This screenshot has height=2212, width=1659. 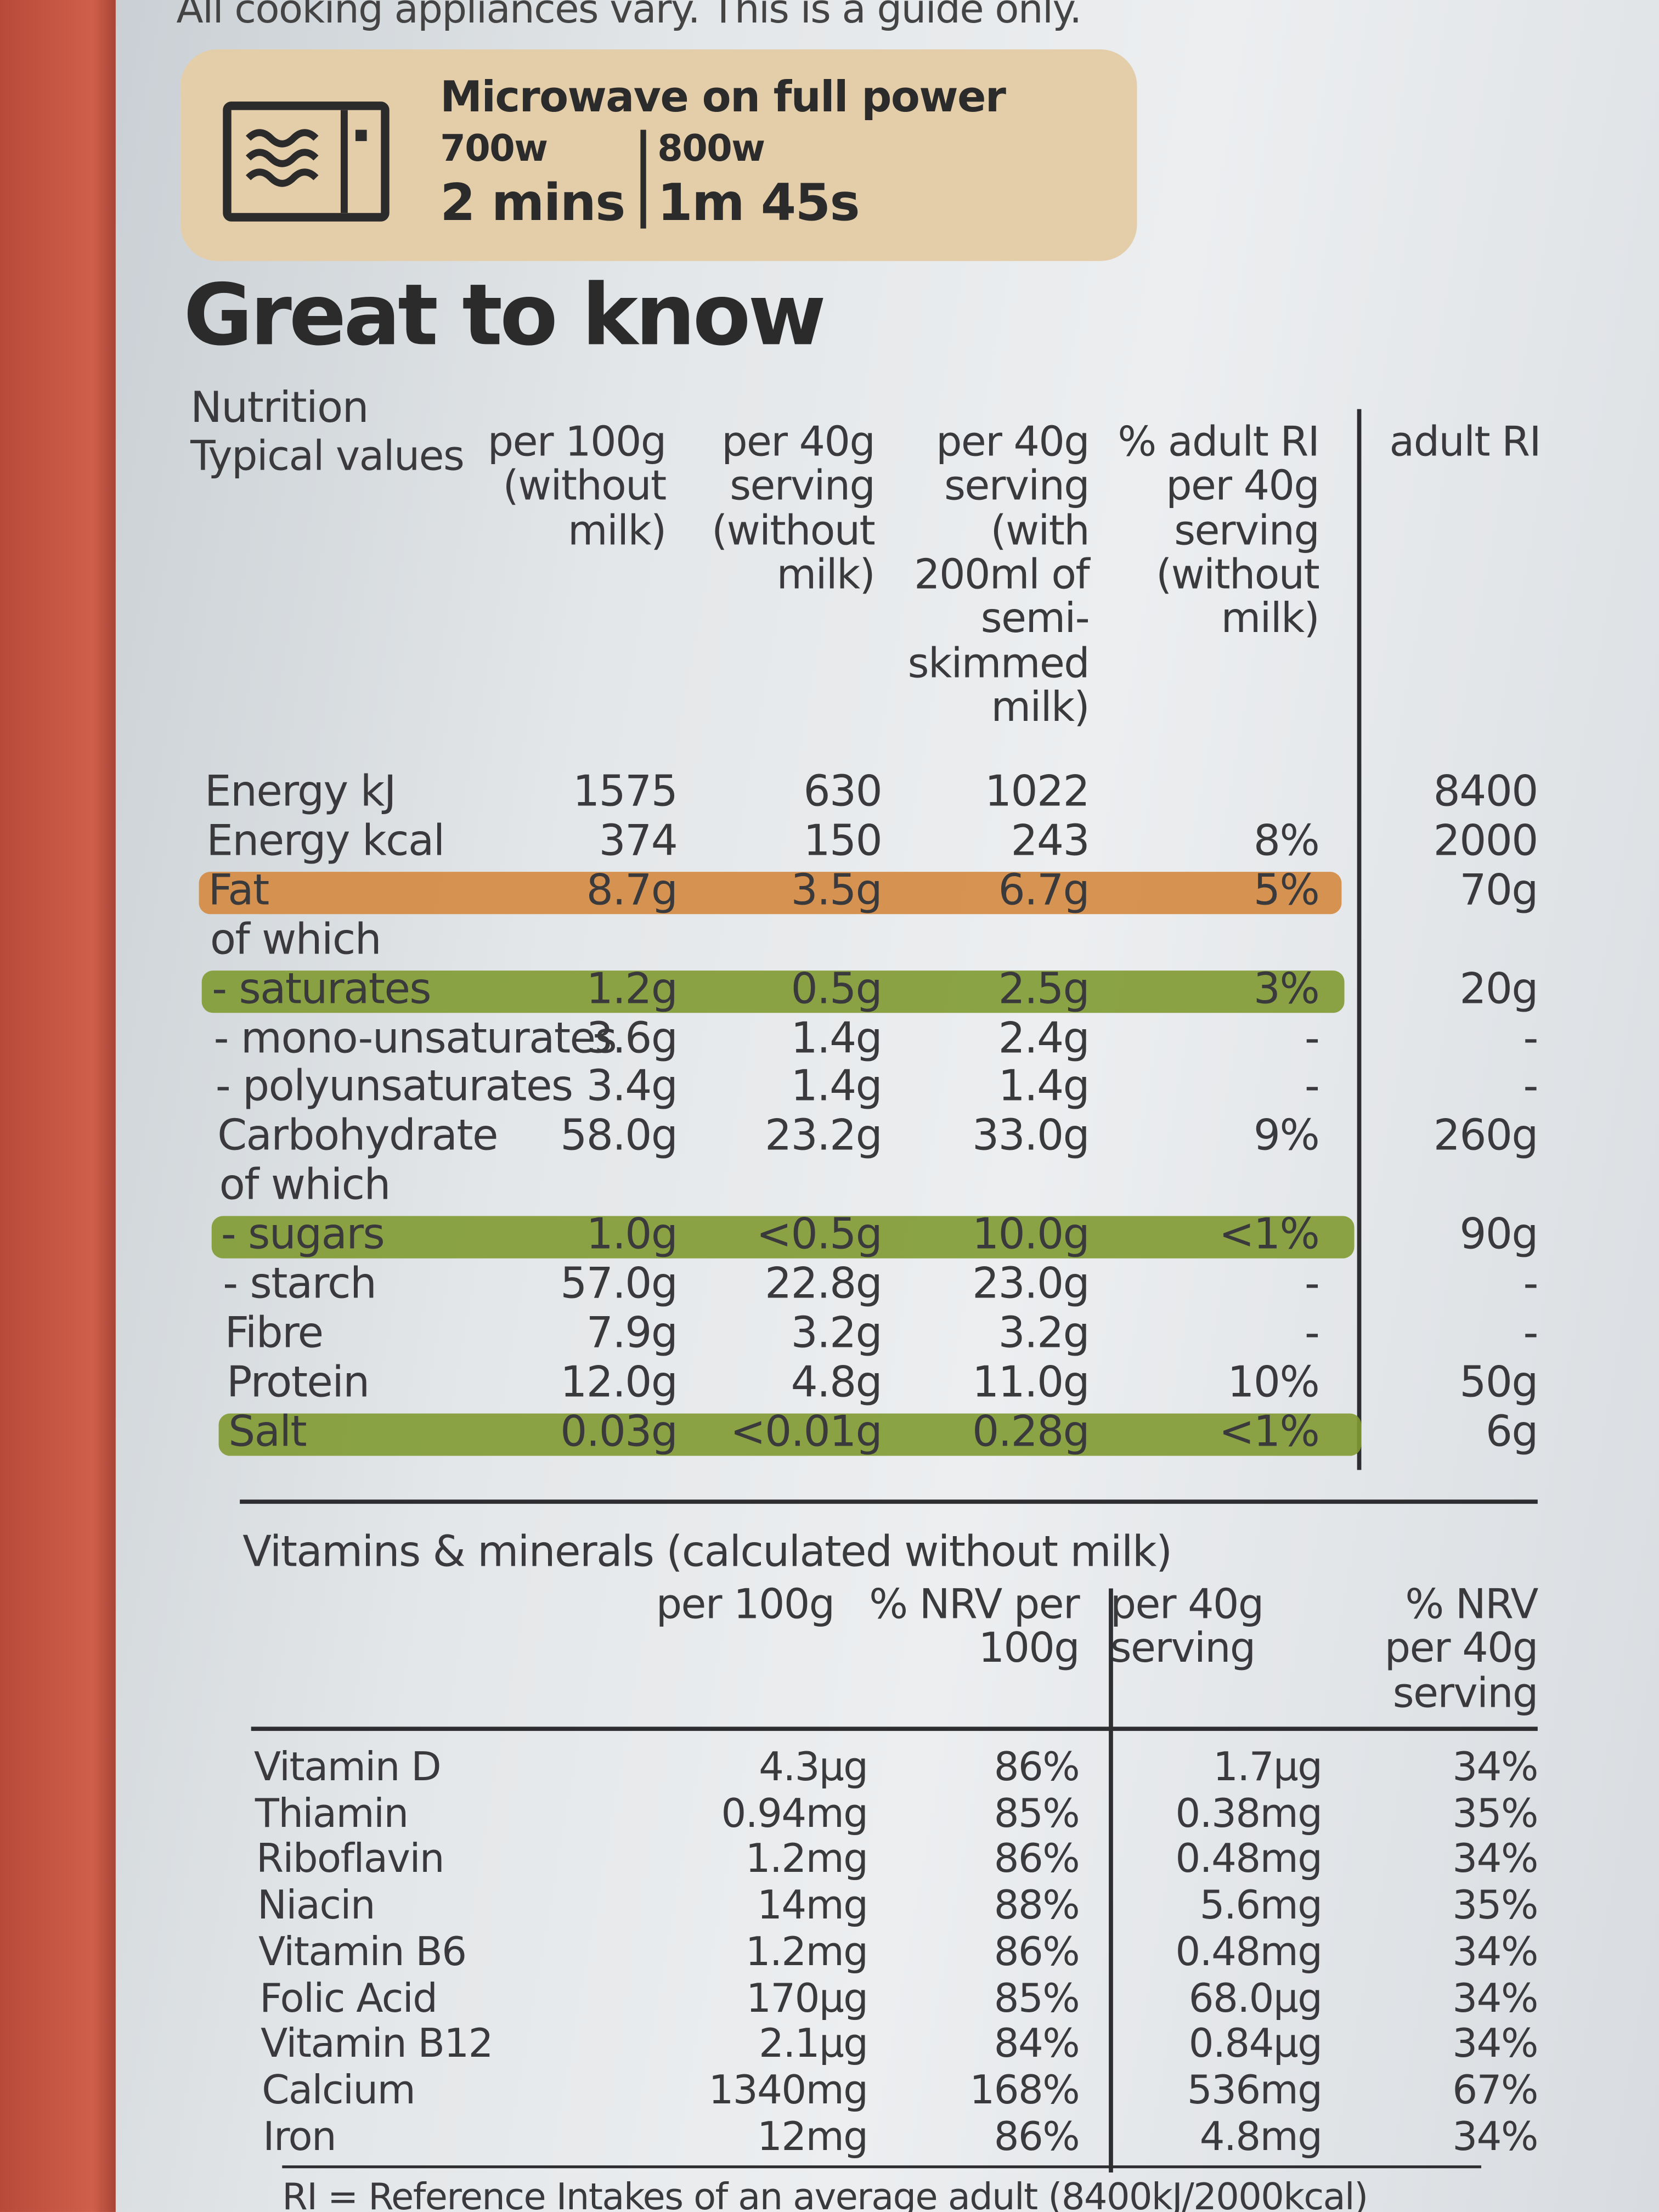 I want to click on nutrient-value: 10.0g, so click(x=1031, y=1235).